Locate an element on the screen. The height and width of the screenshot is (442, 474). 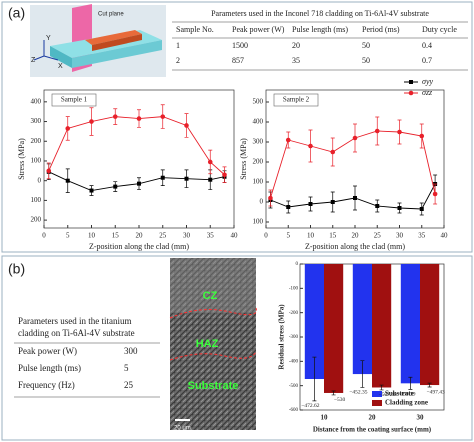
legend-swatch is located at coordinates (377, 403).